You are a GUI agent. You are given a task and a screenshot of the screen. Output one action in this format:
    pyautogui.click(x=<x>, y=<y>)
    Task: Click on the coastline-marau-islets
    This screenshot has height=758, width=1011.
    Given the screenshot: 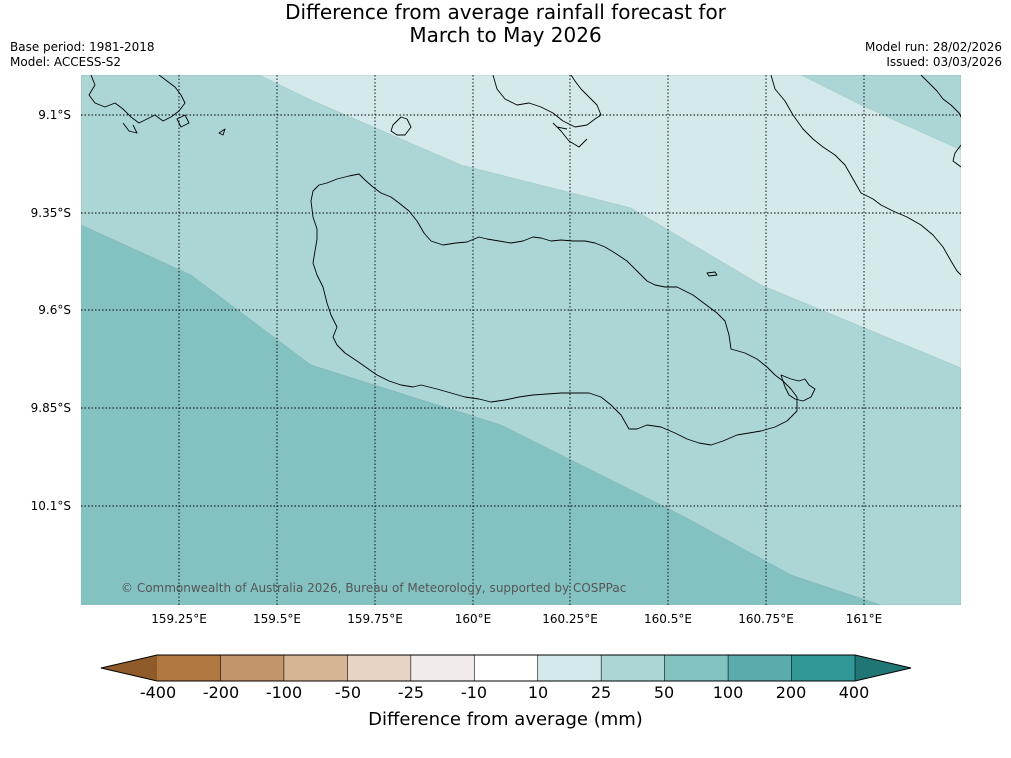 What is the action you would take?
    pyautogui.click(x=798, y=388)
    